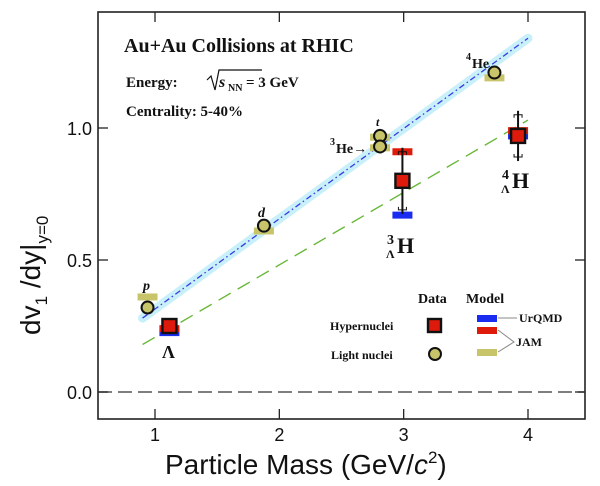  What do you see at coordinates (404, 435) in the screenshot?
I see `x-tick-label: 3` at bounding box center [404, 435].